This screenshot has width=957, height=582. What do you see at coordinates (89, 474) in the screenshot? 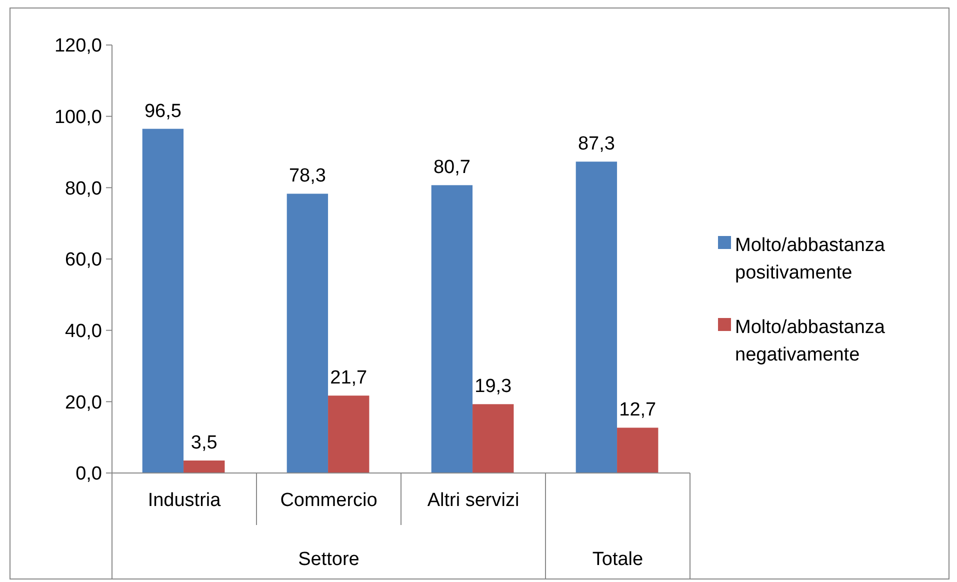
I see `y-tick-label: 0,0` at bounding box center [89, 474].